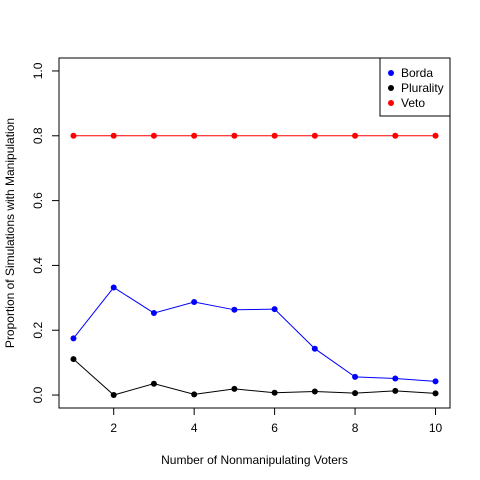  What do you see at coordinates (38, 265) in the screenshot?
I see `y-tick-label: 0.4` at bounding box center [38, 265].